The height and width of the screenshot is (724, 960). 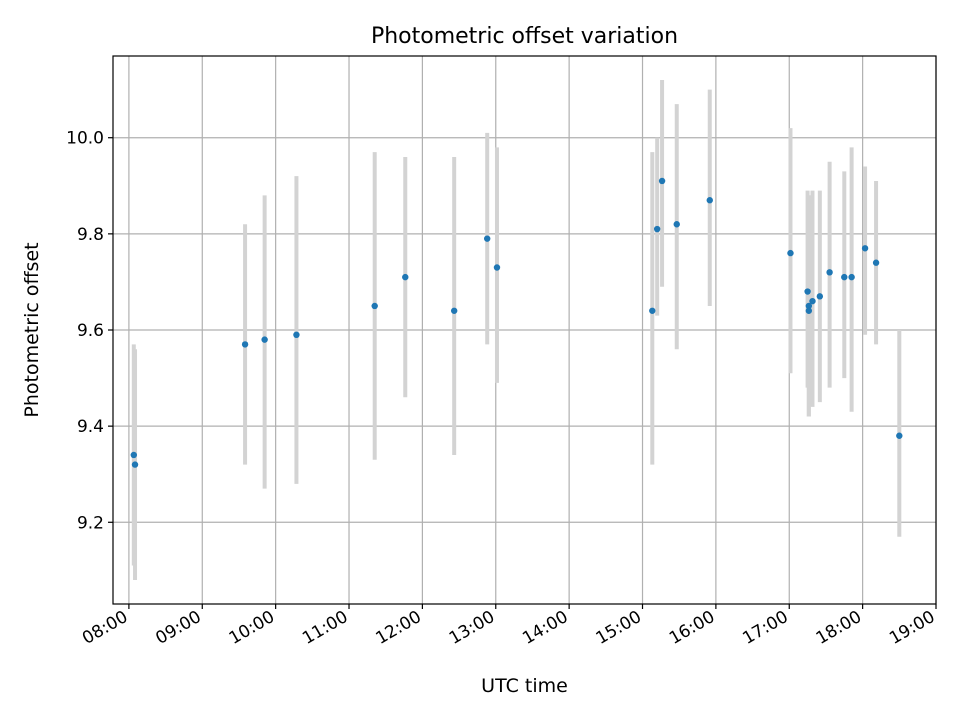 What do you see at coordinates (90, 331) in the screenshot?
I see `y-tick-label: 9.6` at bounding box center [90, 331].